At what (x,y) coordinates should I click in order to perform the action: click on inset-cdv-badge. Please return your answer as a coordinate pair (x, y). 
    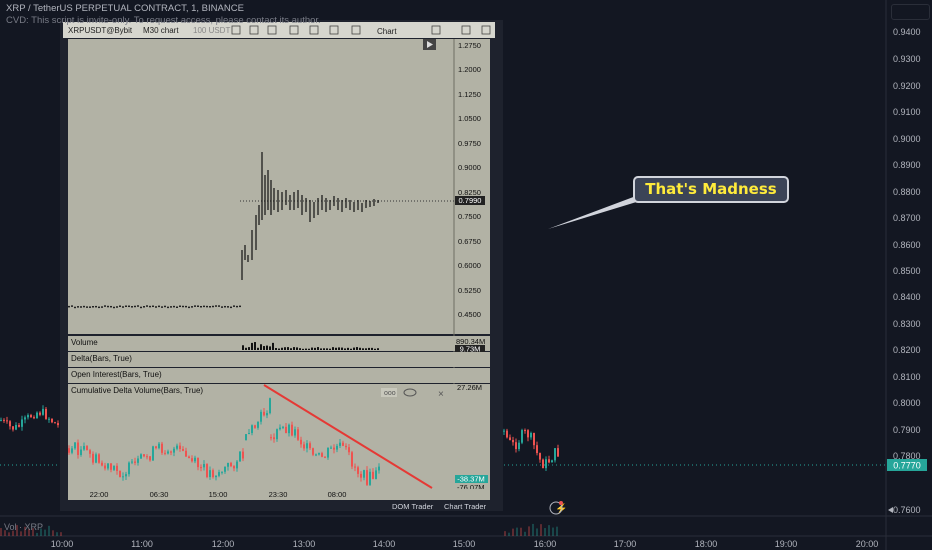
    Looking at the image, I should click on (471, 479).